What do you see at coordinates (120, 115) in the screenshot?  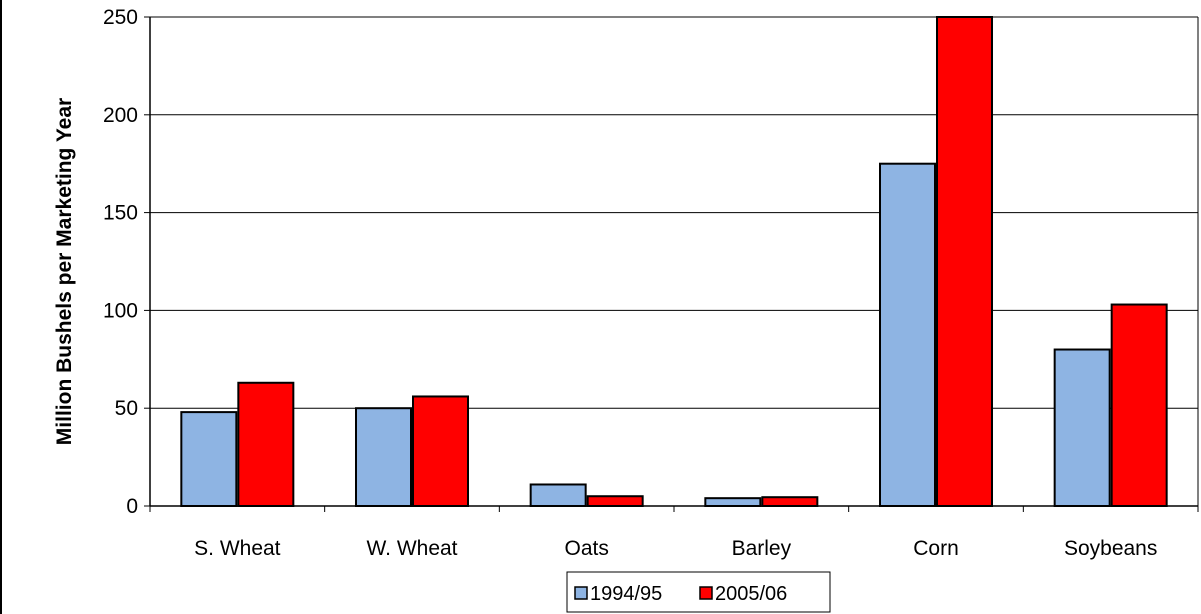 I see `y-tick-label: 200` at bounding box center [120, 115].